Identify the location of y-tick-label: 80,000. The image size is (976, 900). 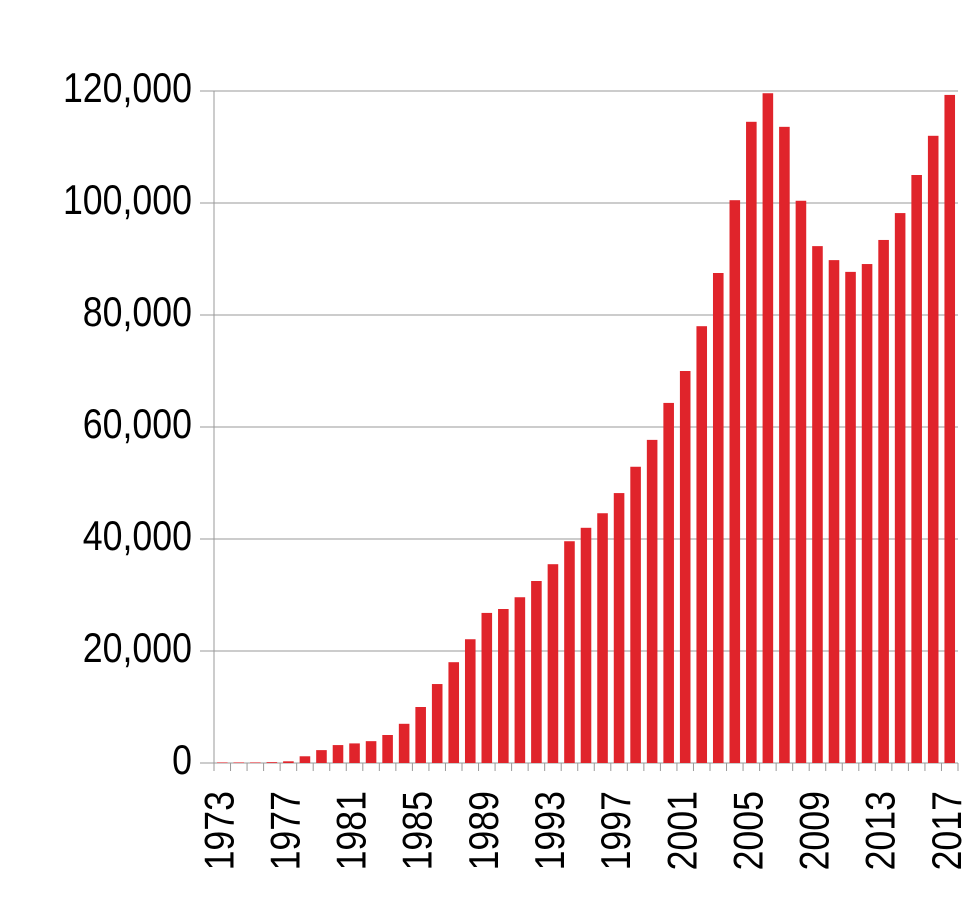
(137, 312).